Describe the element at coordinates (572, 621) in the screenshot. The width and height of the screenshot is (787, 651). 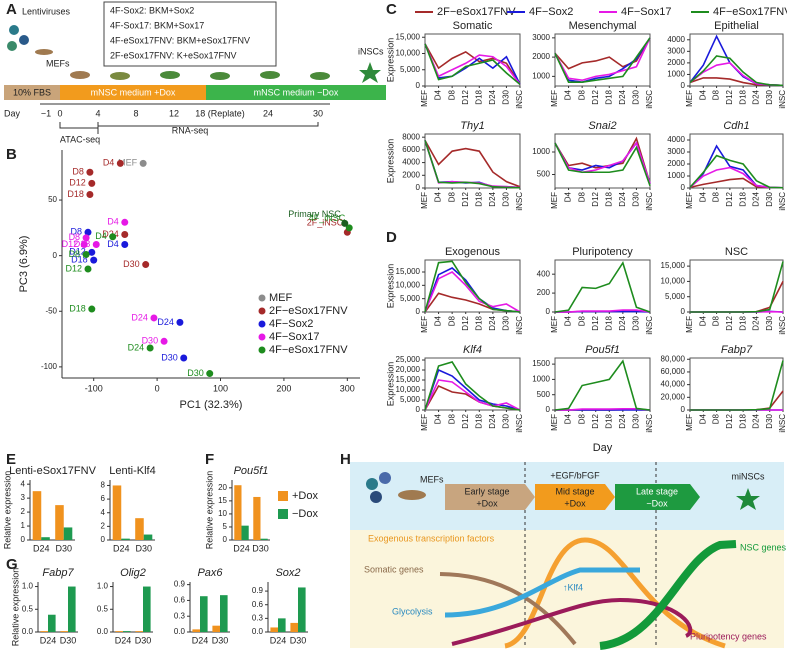
I see `curve` at that location.